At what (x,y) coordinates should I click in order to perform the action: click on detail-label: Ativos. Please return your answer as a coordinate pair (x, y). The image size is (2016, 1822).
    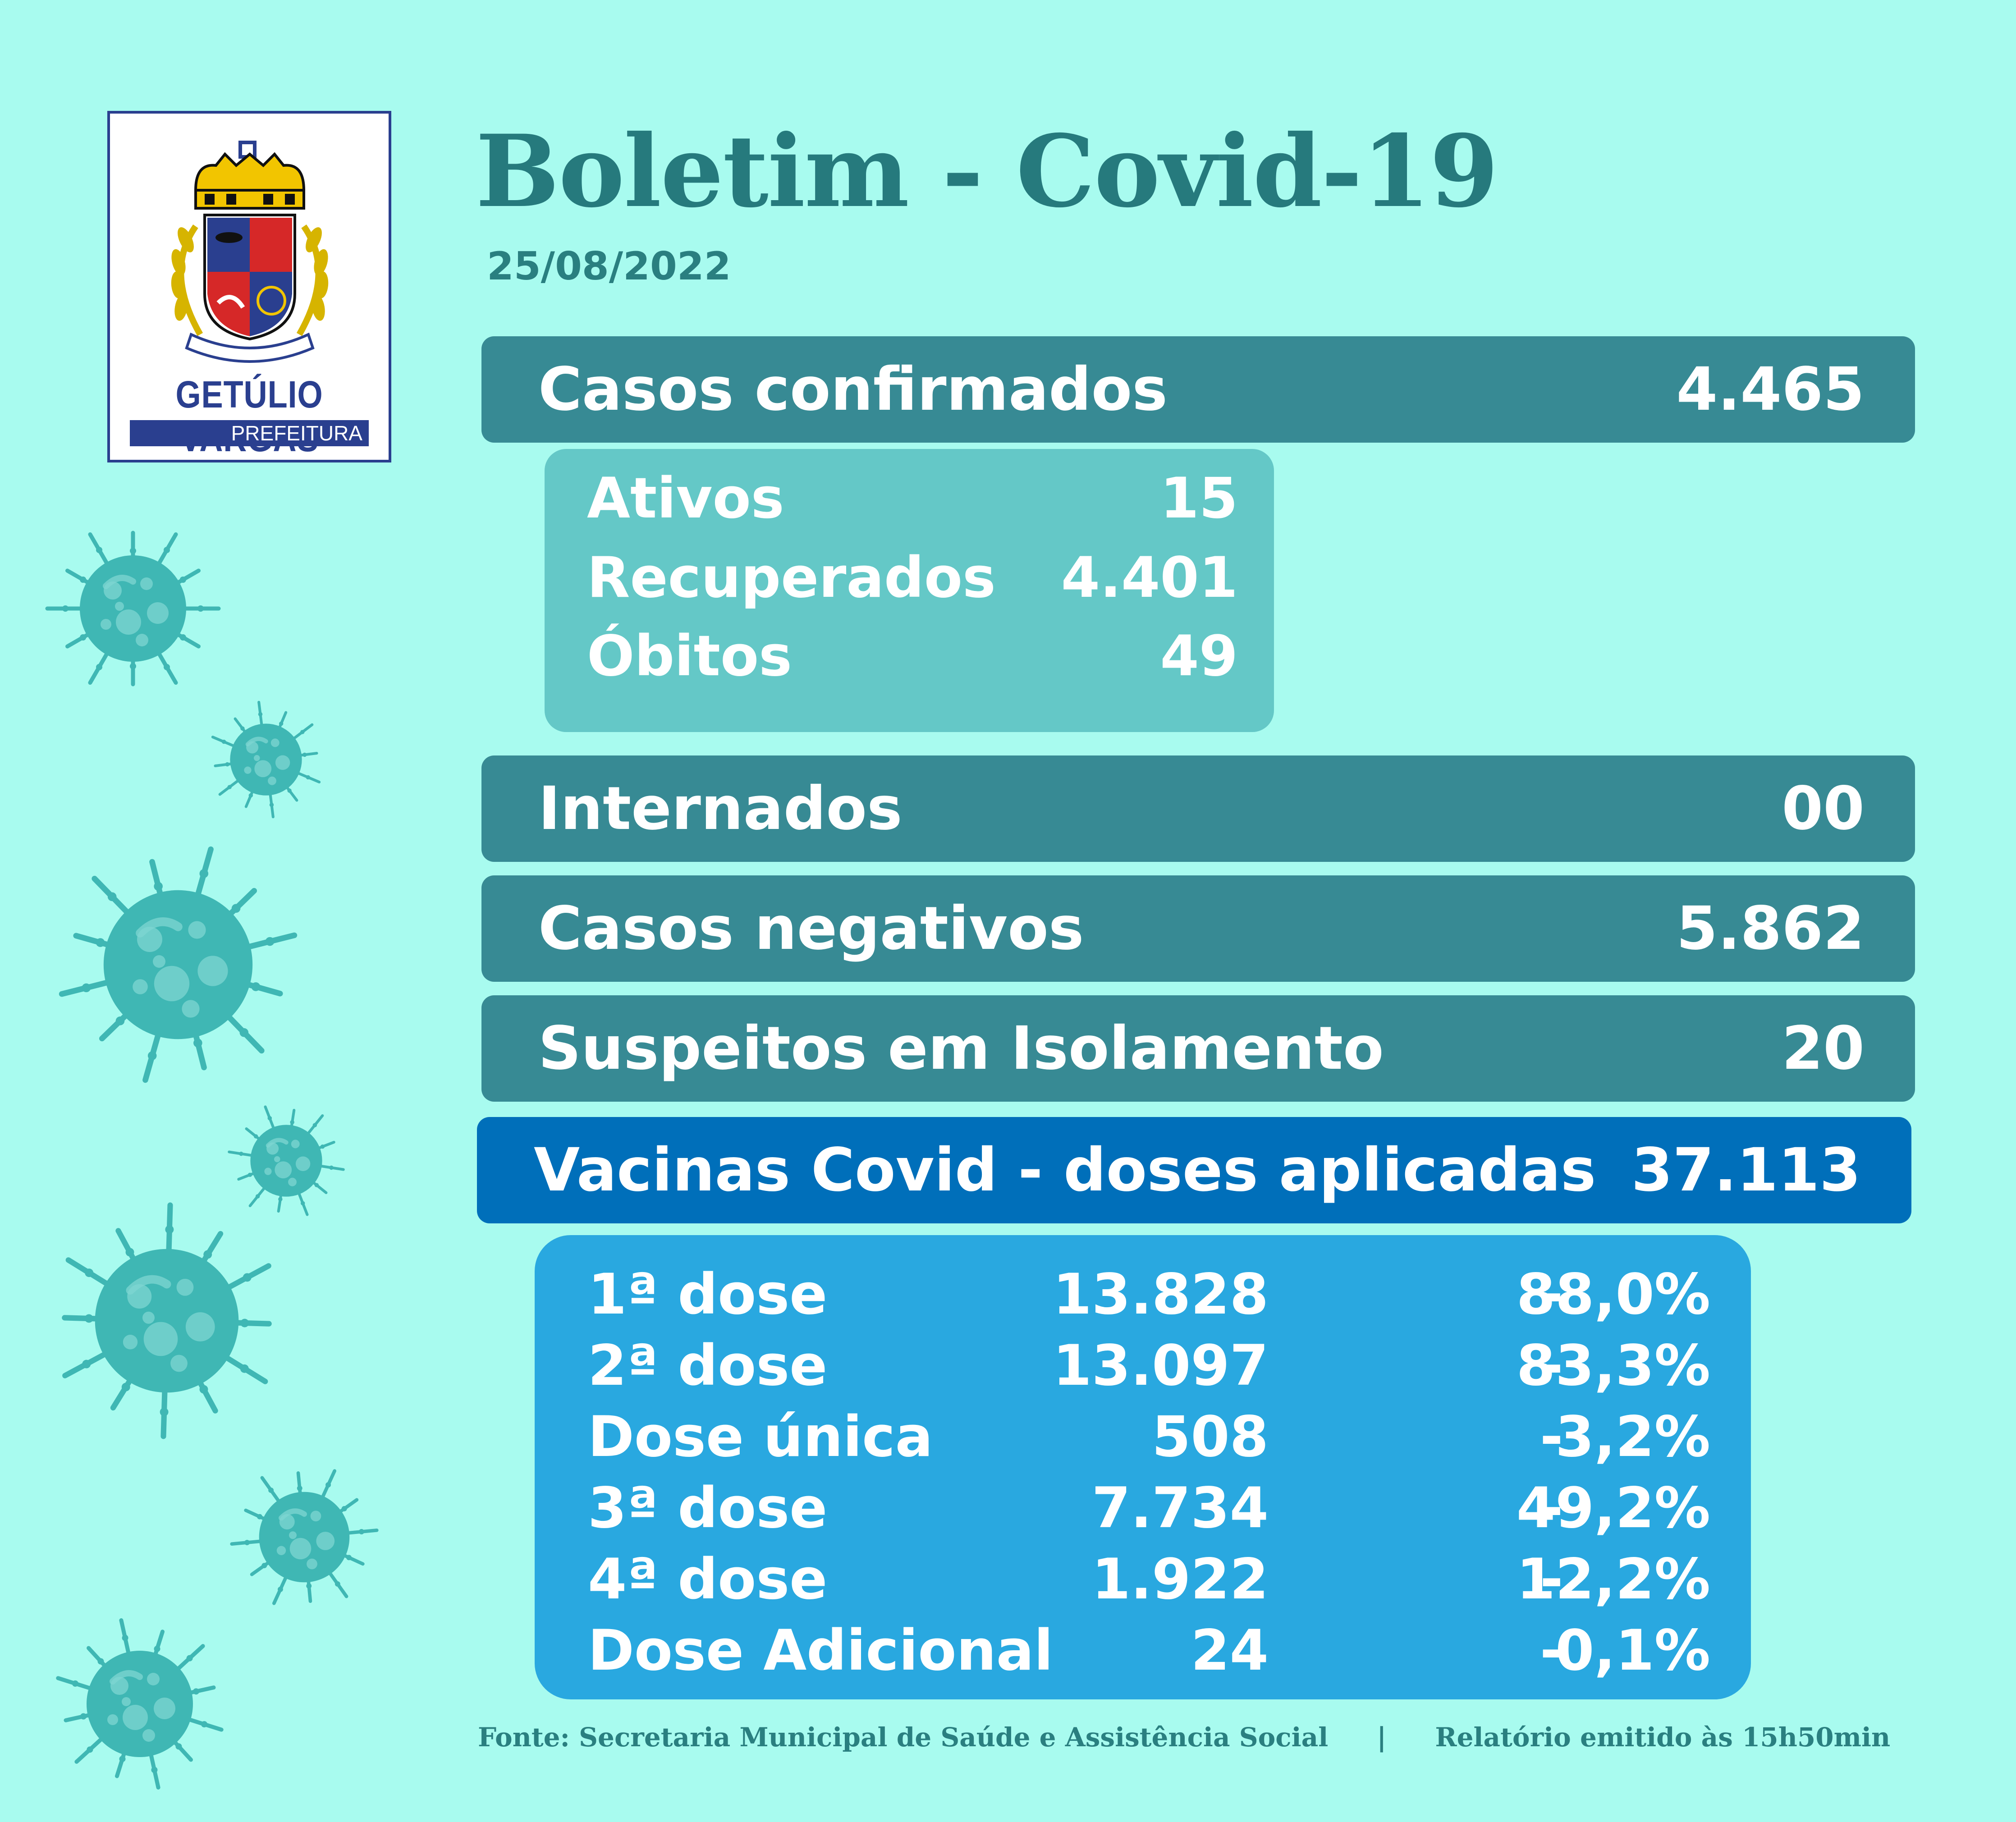
    Looking at the image, I should click on (686, 499).